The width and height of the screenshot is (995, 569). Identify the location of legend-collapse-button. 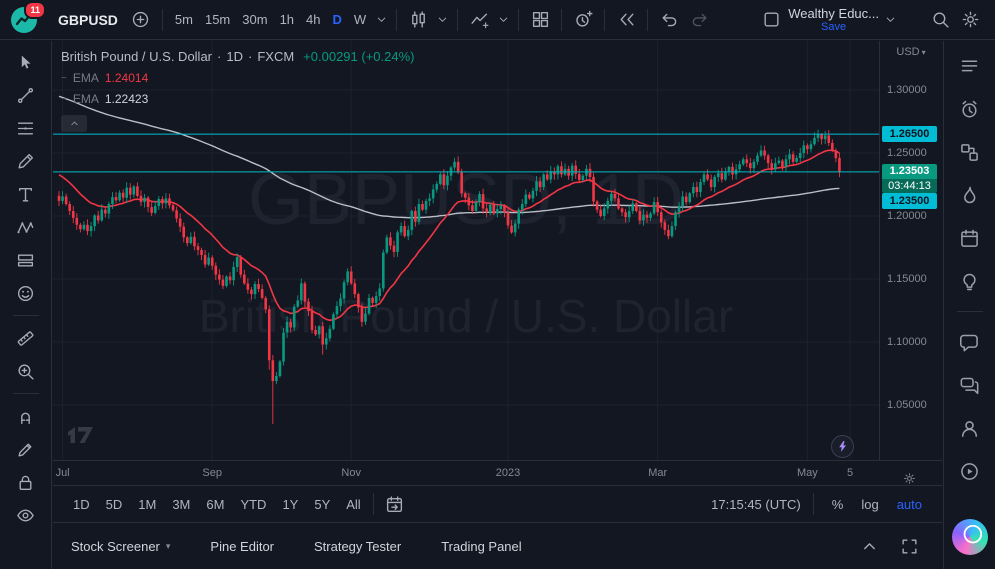
(74, 123).